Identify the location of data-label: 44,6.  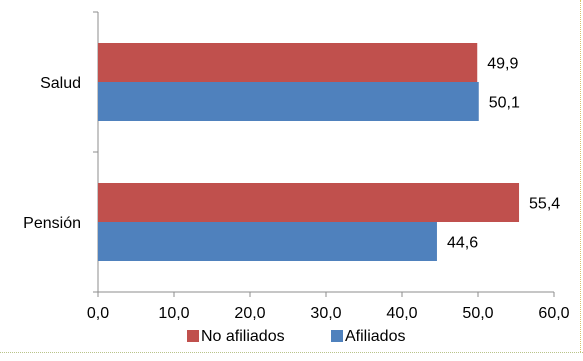
(462, 243).